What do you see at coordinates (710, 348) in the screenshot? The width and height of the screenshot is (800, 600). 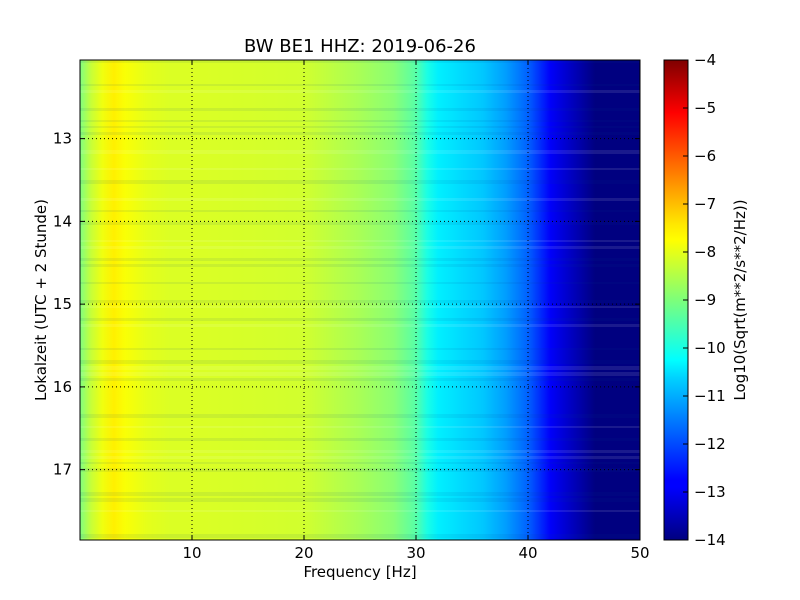 I see `colorbar-tick-label: −10` at bounding box center [710, 348].